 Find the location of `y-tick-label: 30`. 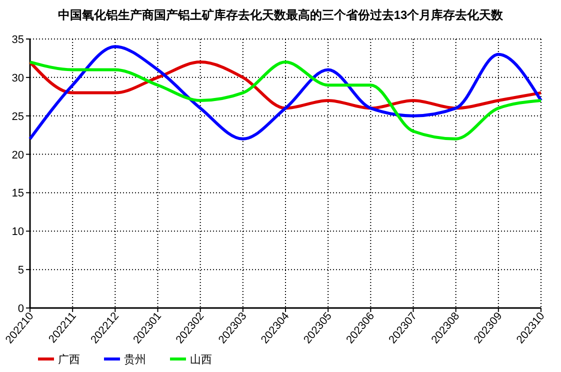

y-tick-label: 30 is located at coordinates (18, 78).